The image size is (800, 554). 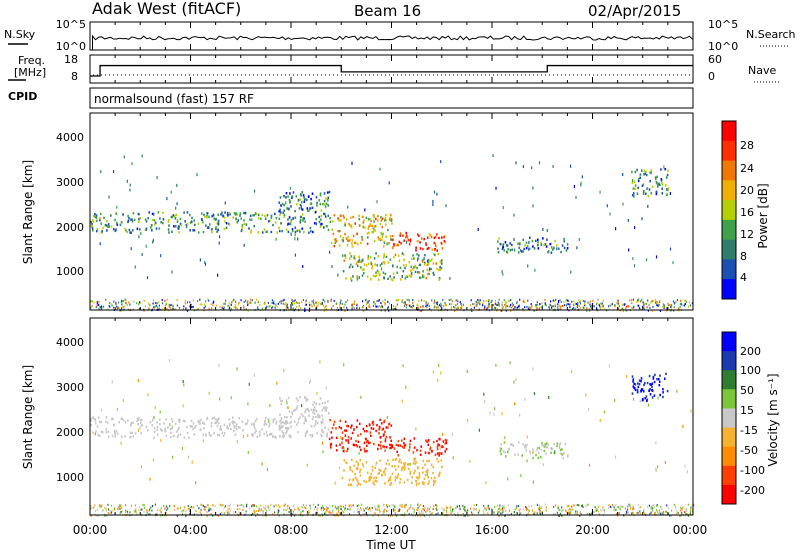 What do you see at coordinates (70, 410) in the screenshot?
I see `velocity-yticks: 4000 3000 2000 1000` at bounding box center [70, 410].